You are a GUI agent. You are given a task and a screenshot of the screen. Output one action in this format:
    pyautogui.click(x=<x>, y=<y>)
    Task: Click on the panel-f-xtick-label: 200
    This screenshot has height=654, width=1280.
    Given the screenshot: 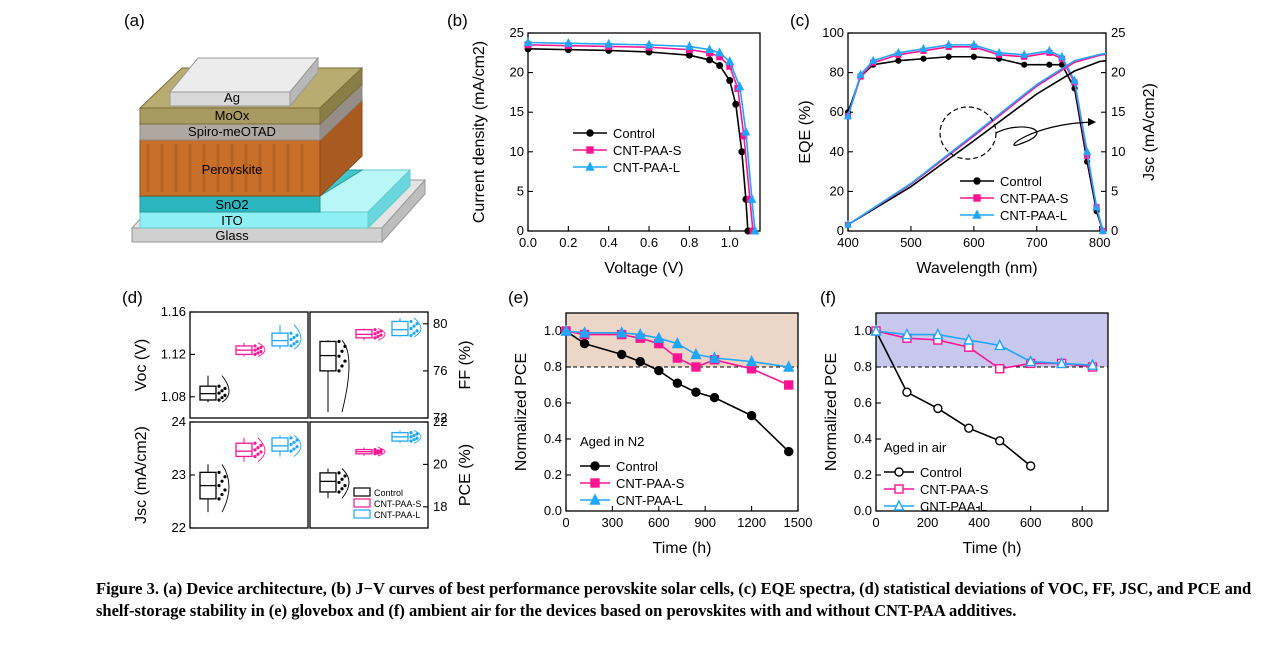 What is the action you would take?
    pyautogui.click(x=928, y=522)
    